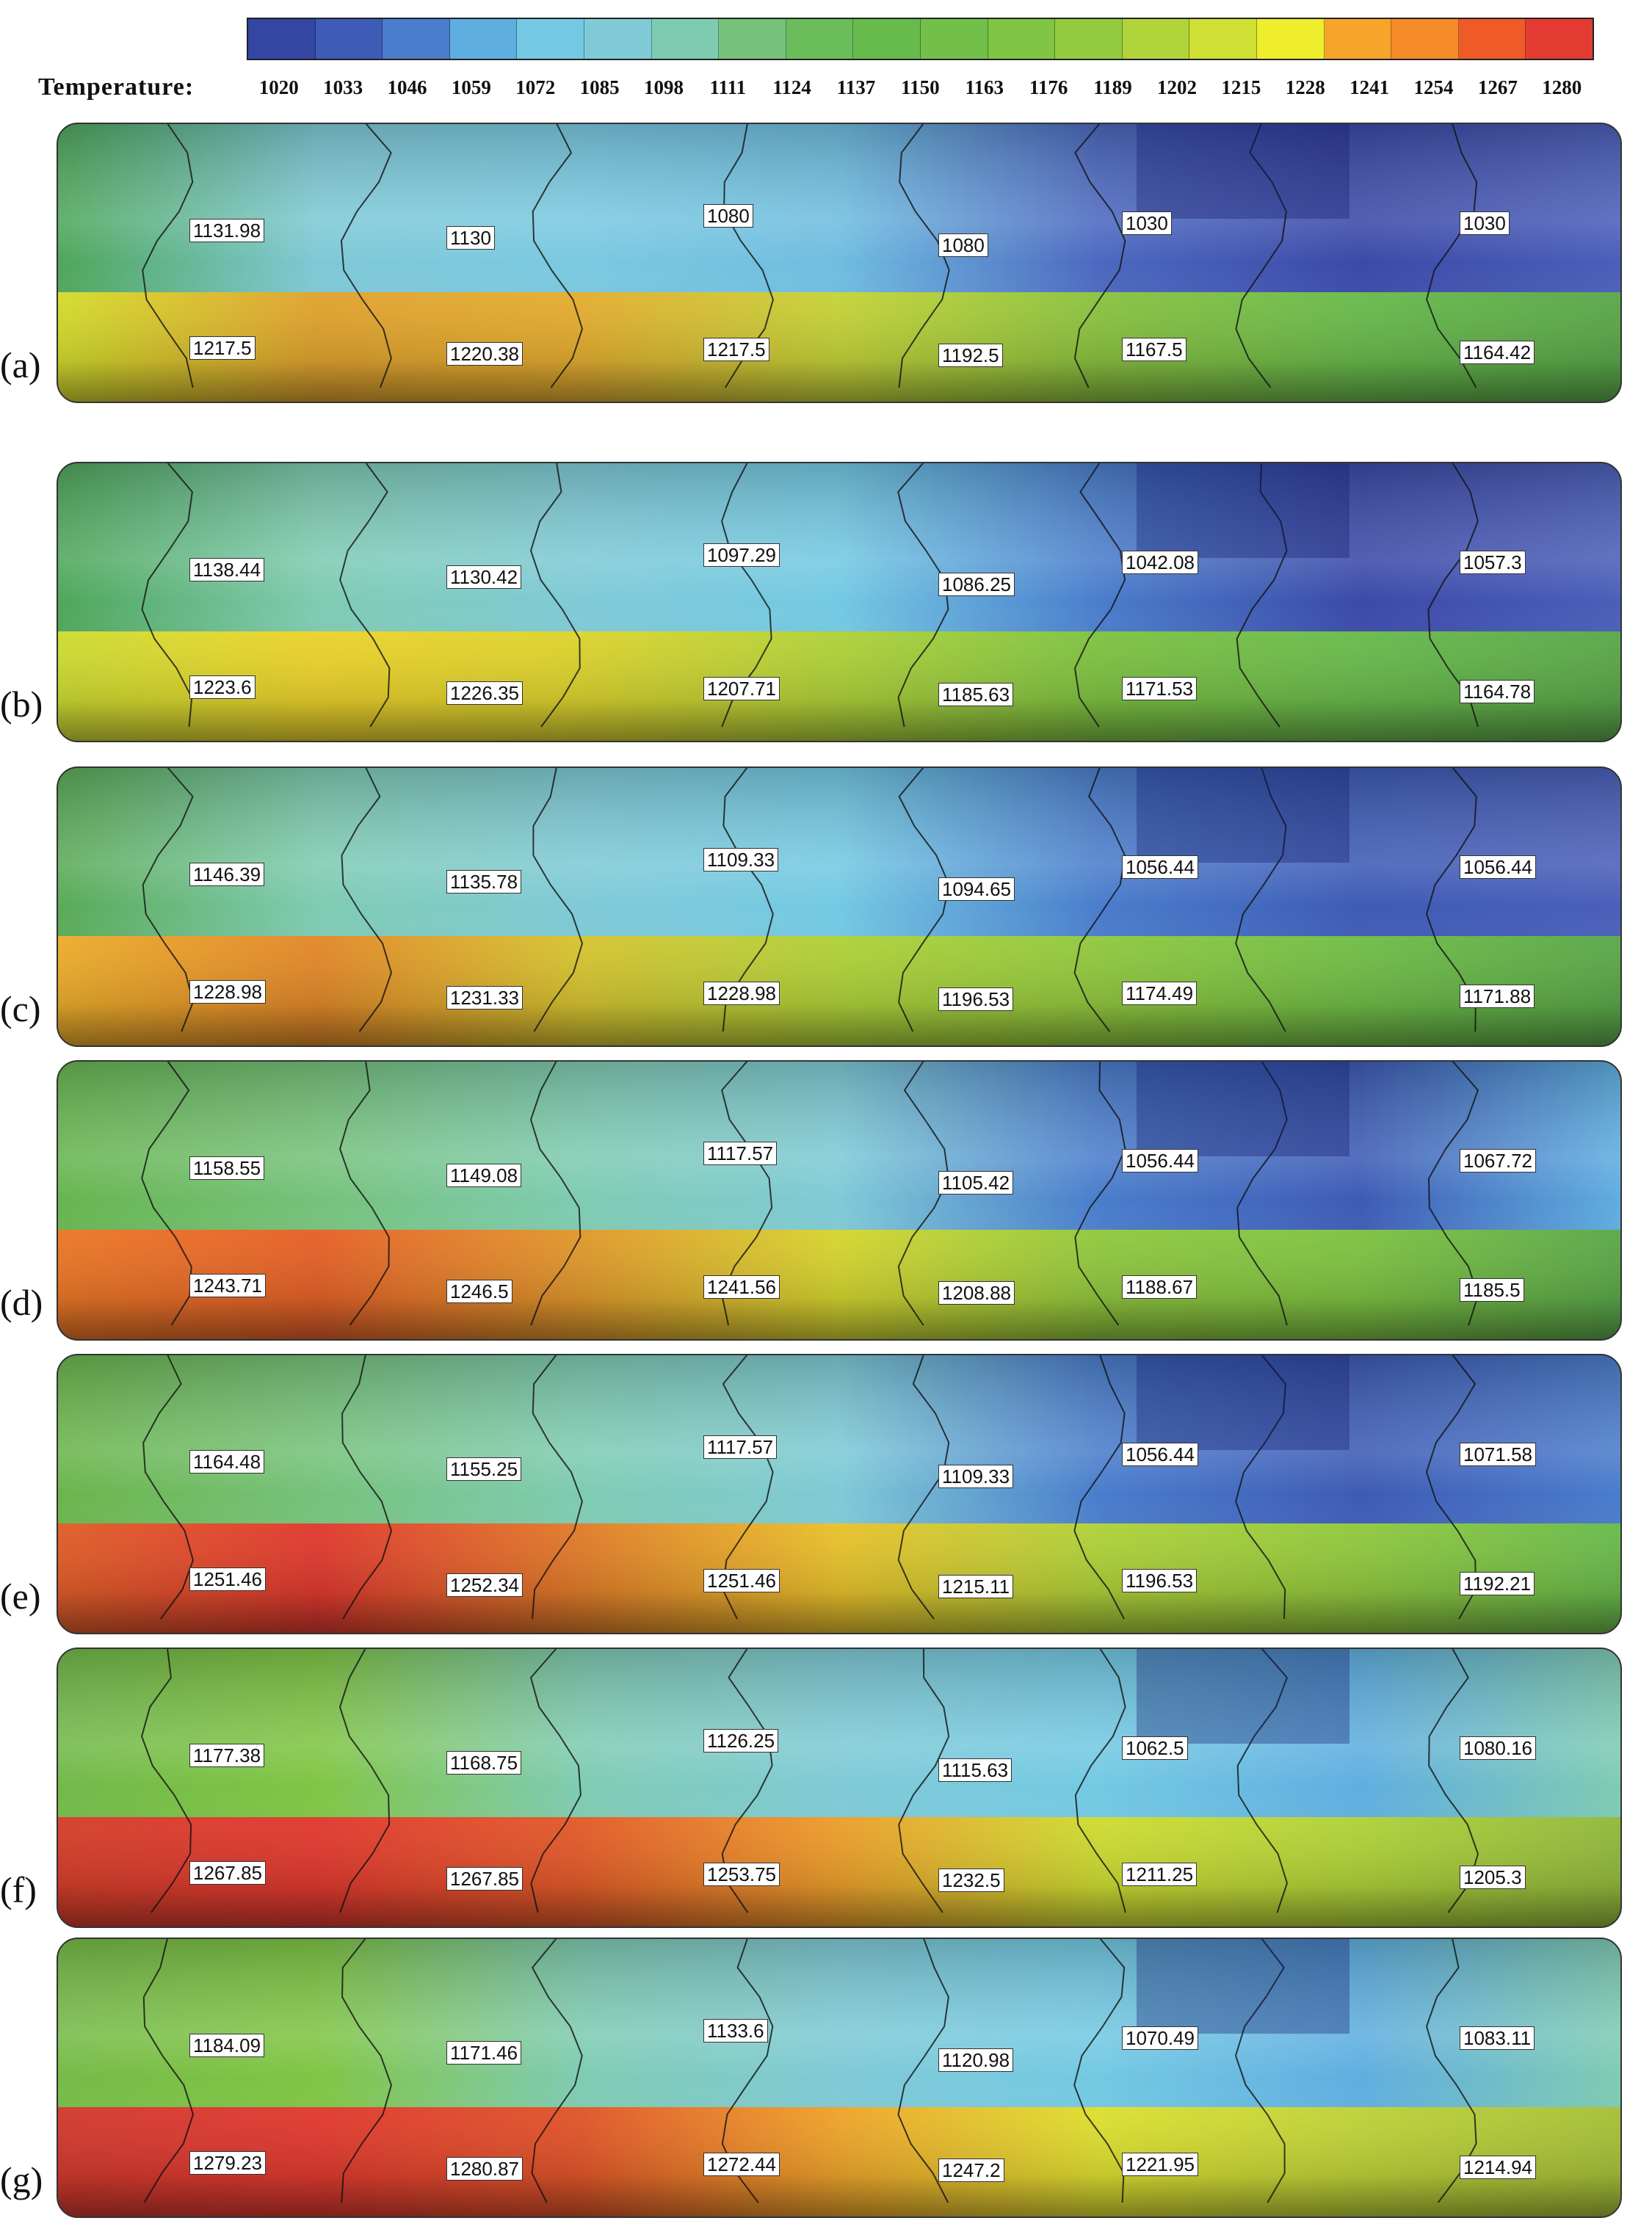 Image resolution: width=1652 pixels, height=2240 pixels. I want to click on panel-label: (c), so click(20, 1008).